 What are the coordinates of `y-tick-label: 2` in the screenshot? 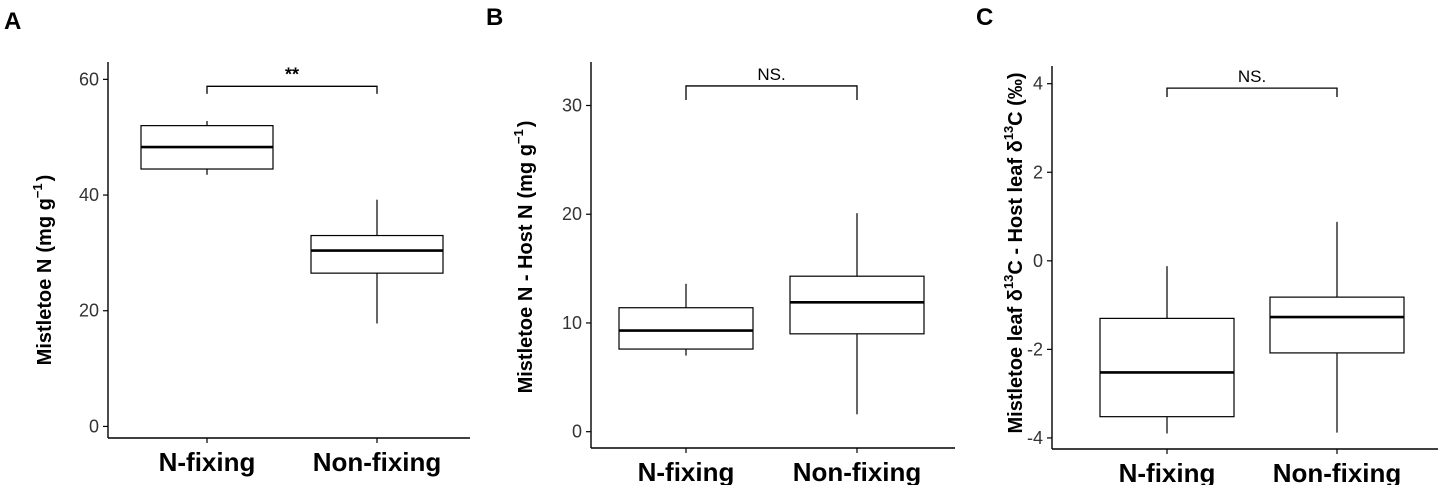 It's located at (1038, 172).